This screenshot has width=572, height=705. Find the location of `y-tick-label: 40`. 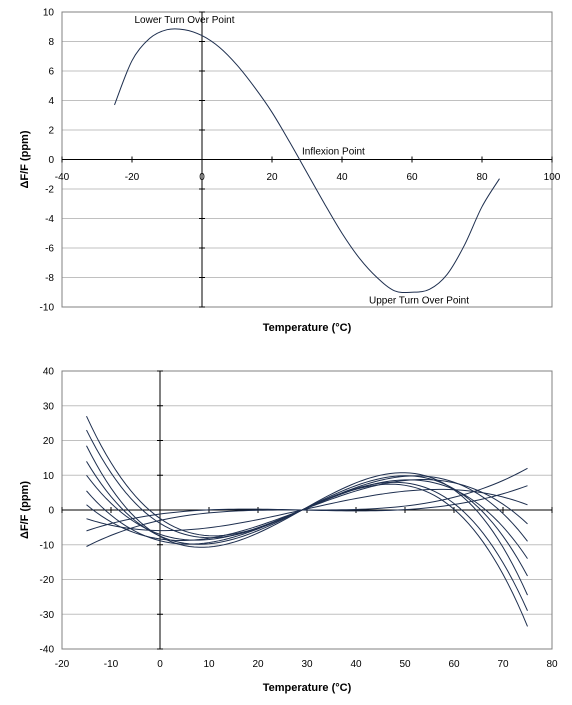

y-tick-label: 40 is located at coordinates (49, 372).